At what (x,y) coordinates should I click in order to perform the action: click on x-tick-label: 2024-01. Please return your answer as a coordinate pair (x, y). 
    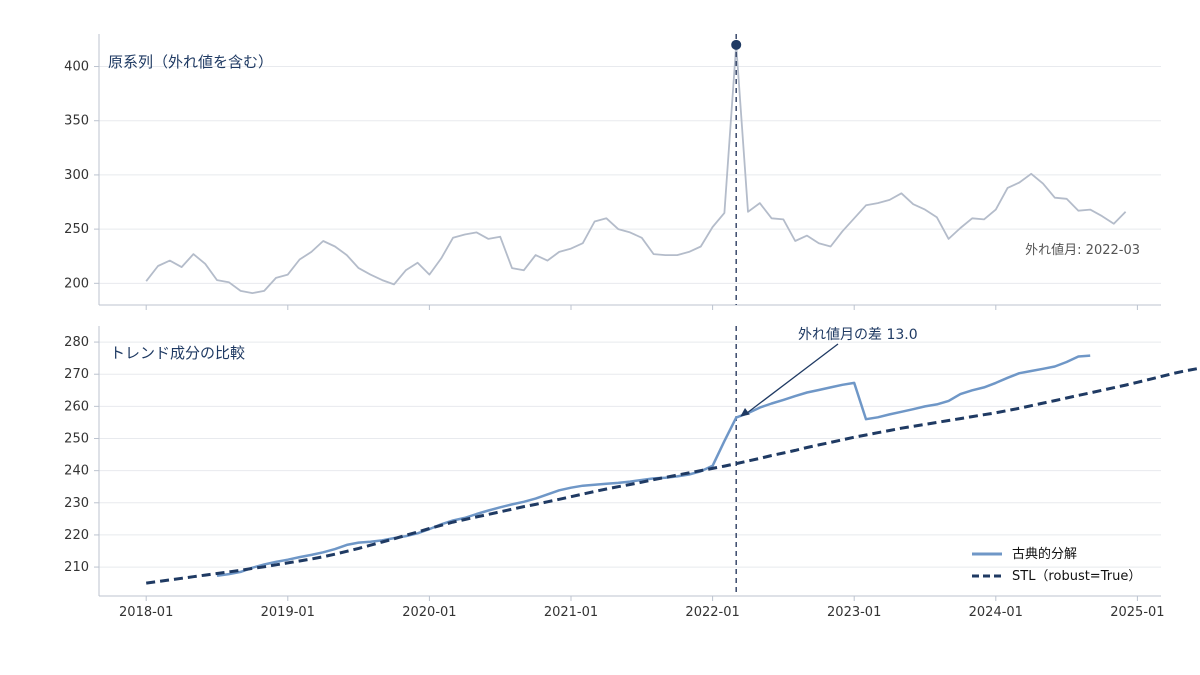
    Looking at the image, I should click on (996, 612).